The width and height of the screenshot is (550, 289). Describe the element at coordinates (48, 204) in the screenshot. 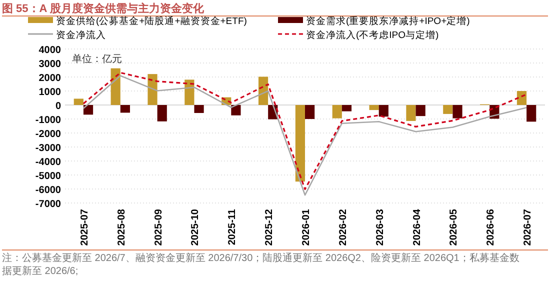

I see `y-tick-label: -7000` at that location.